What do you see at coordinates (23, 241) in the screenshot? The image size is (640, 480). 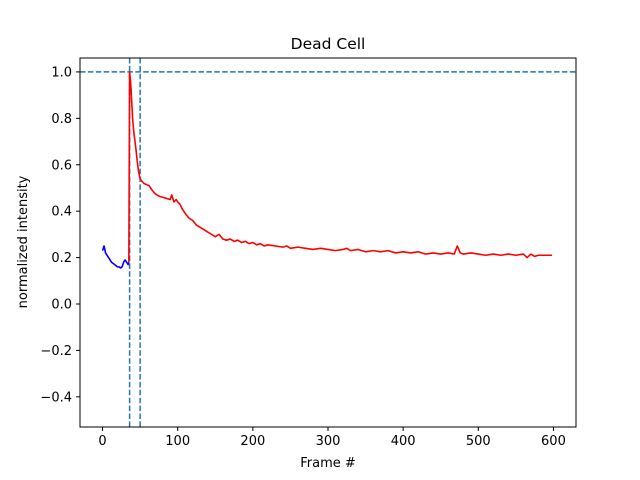 I see `y-axis-label: normalized intensity` at bounding box center [23, 241].